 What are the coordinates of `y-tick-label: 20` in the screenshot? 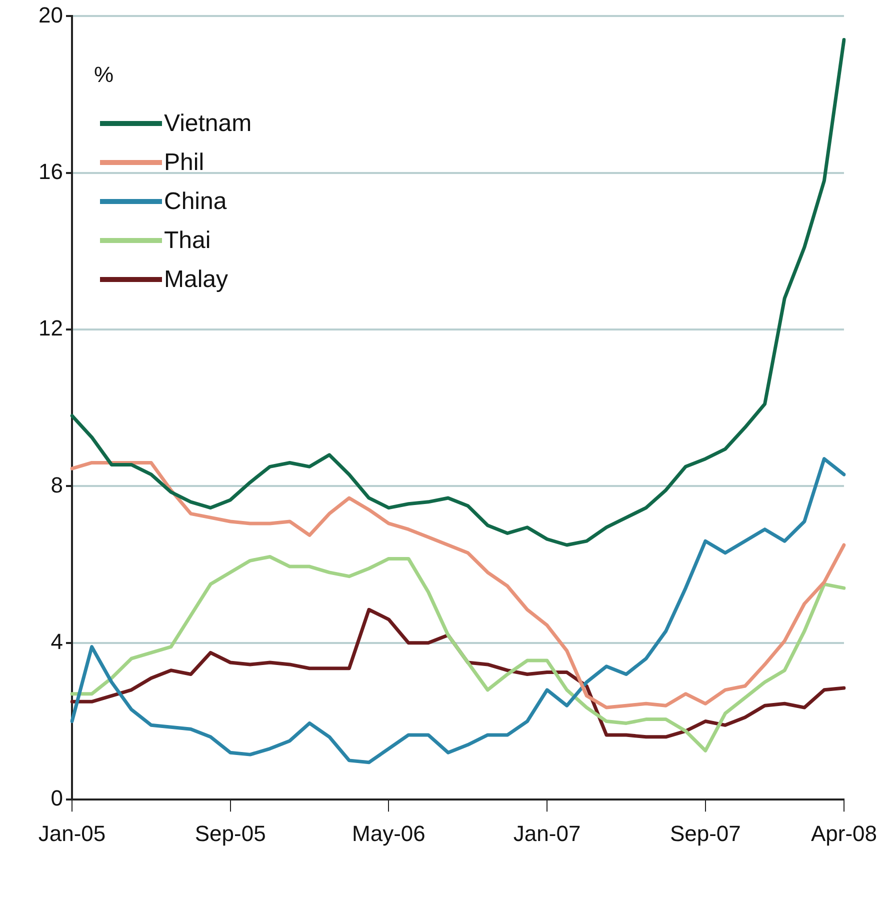 It's located at (50, 15).